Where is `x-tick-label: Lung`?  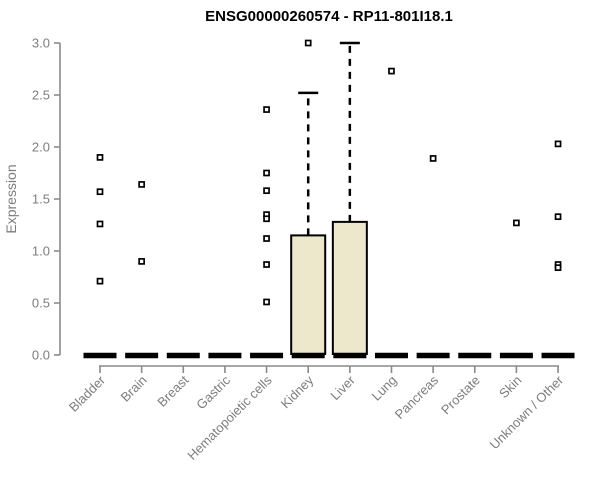
x-tick-label: Lung is located at coordinates (384, 388).